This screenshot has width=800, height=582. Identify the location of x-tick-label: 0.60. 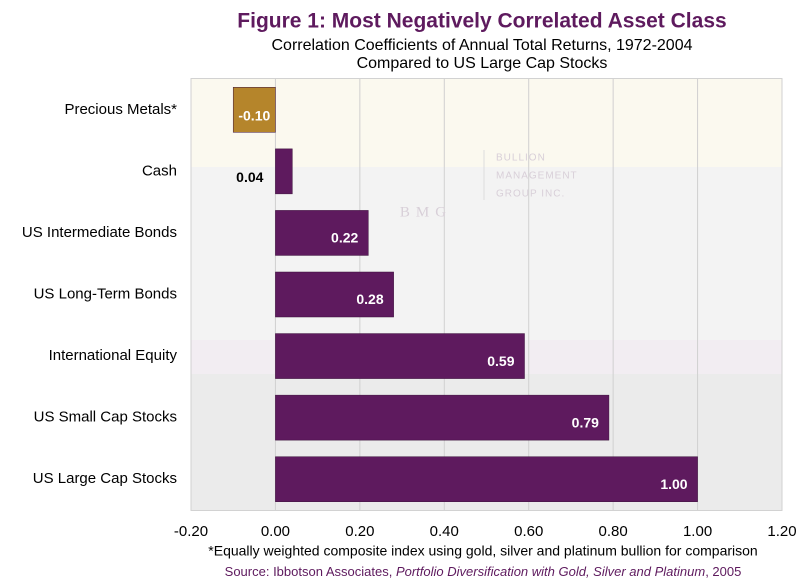
(528, 531).